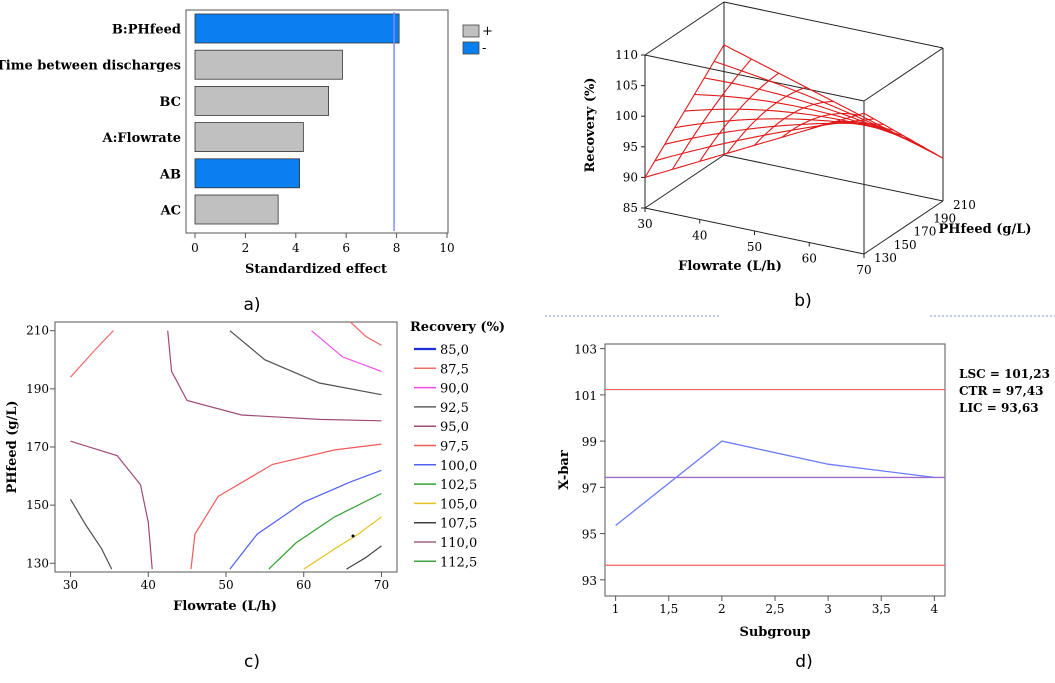  I want to click on contour-y-tick-label: 210, so click(37, 331).